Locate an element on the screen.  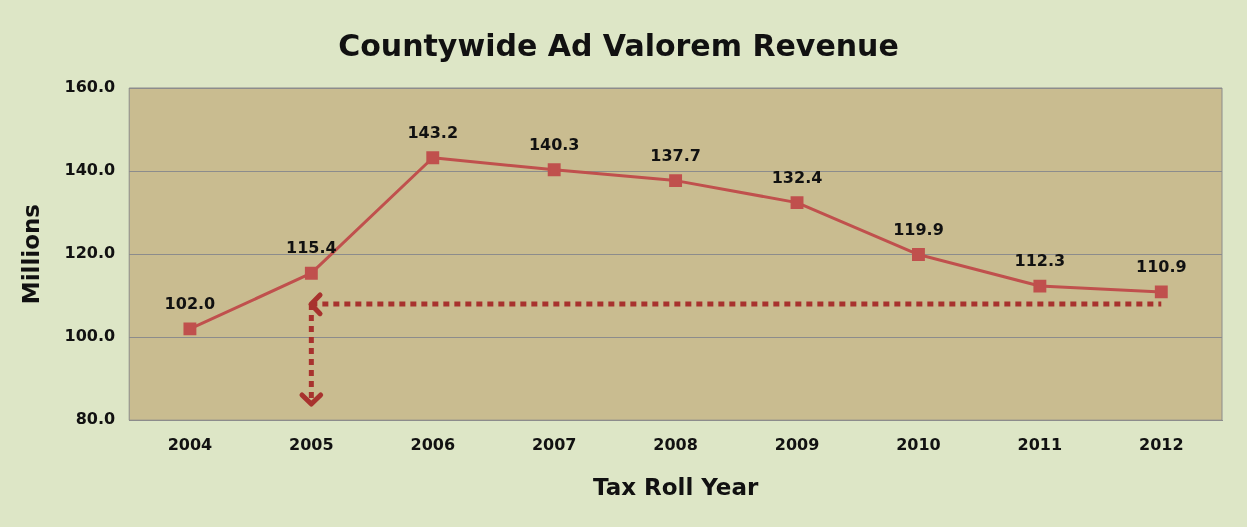
x-tick-label: 2009 is located at coordinates (797, 444).